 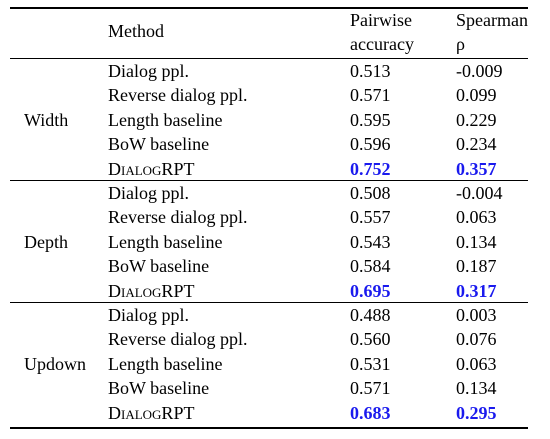 I want to click on spearman: 0.317, so click(x=476, y=290).